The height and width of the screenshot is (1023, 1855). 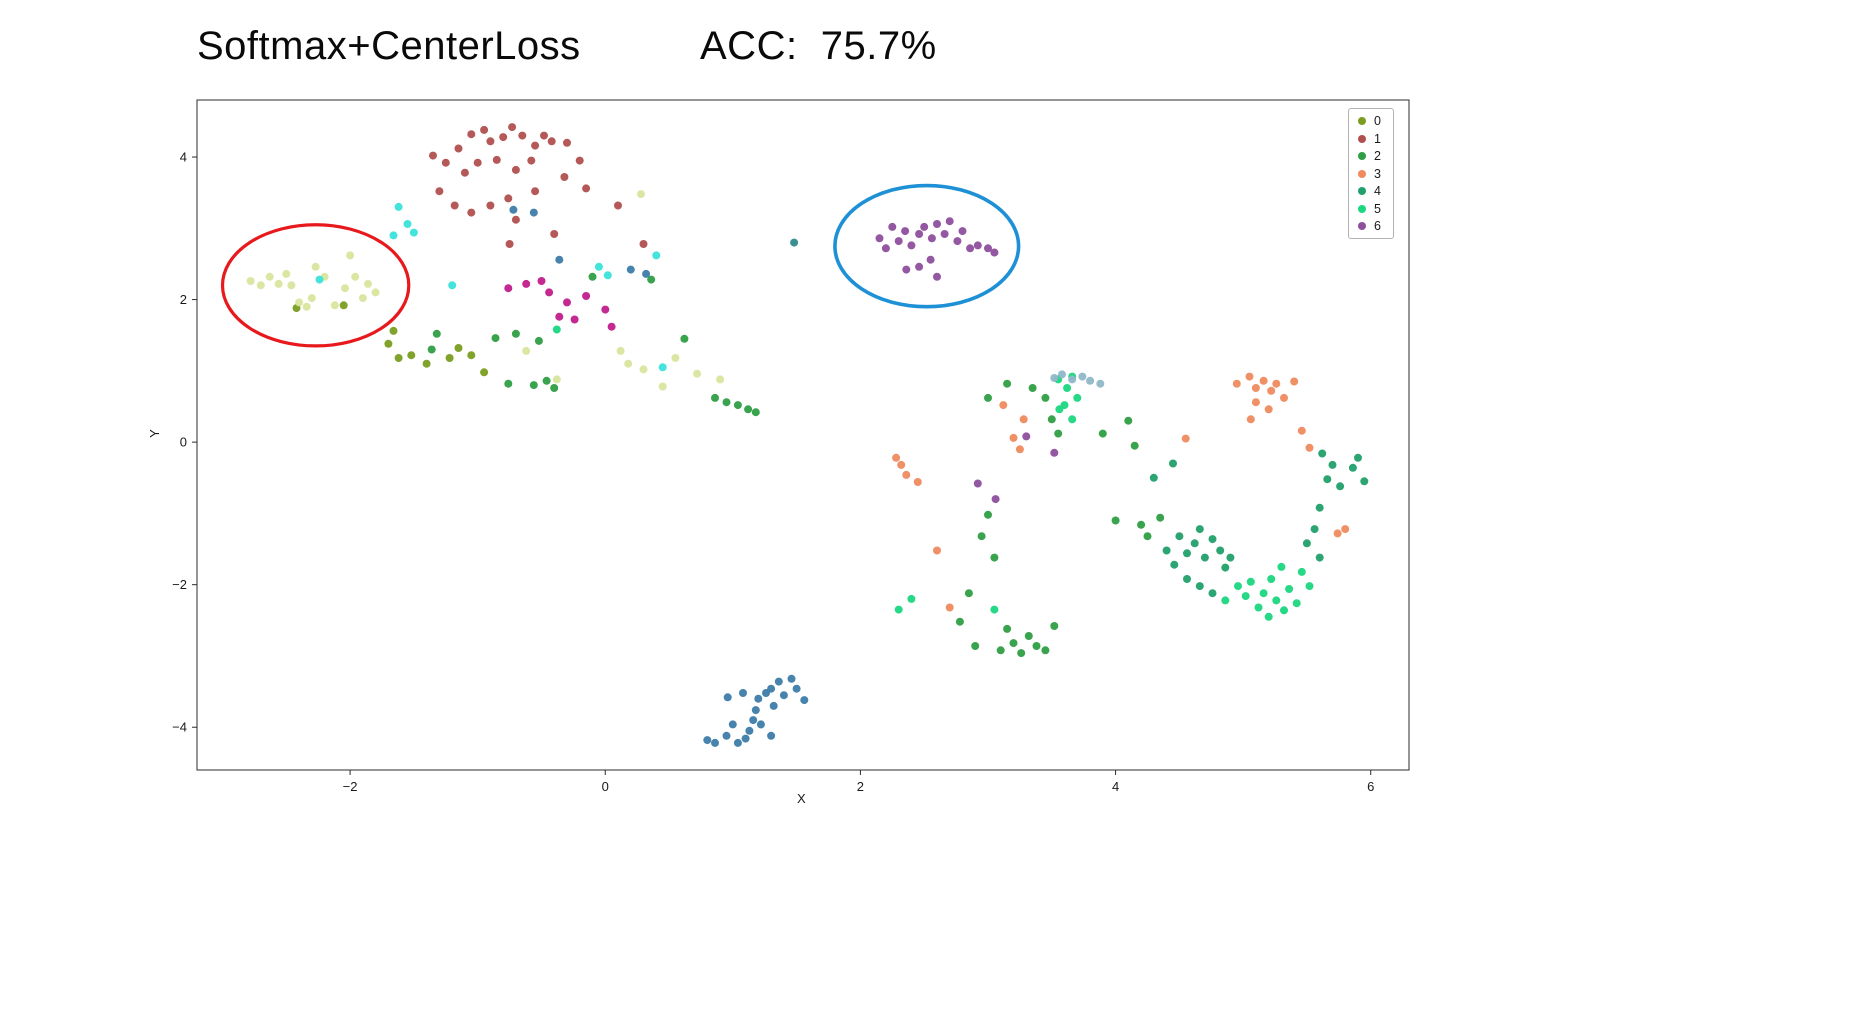 What do you see at coordinates (183, 157) in the screenshot?
I see `y-tick-label: 4` at bounding box center [183, 157].